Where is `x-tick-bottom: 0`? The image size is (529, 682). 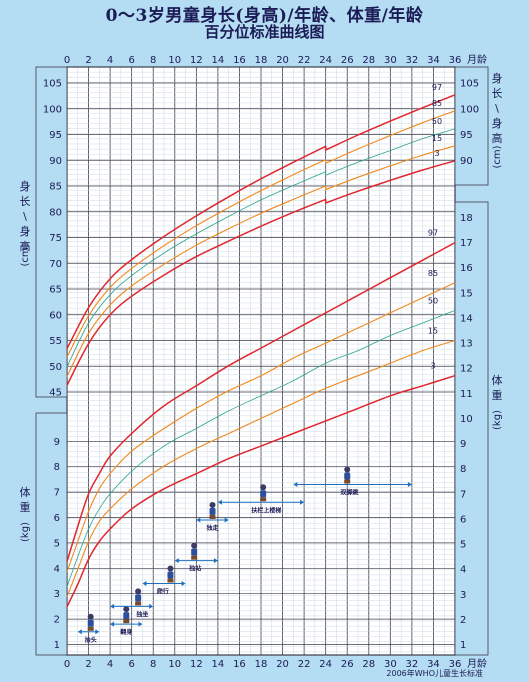
x-tick-bottom: 0 is located at coordinates (67, 664).